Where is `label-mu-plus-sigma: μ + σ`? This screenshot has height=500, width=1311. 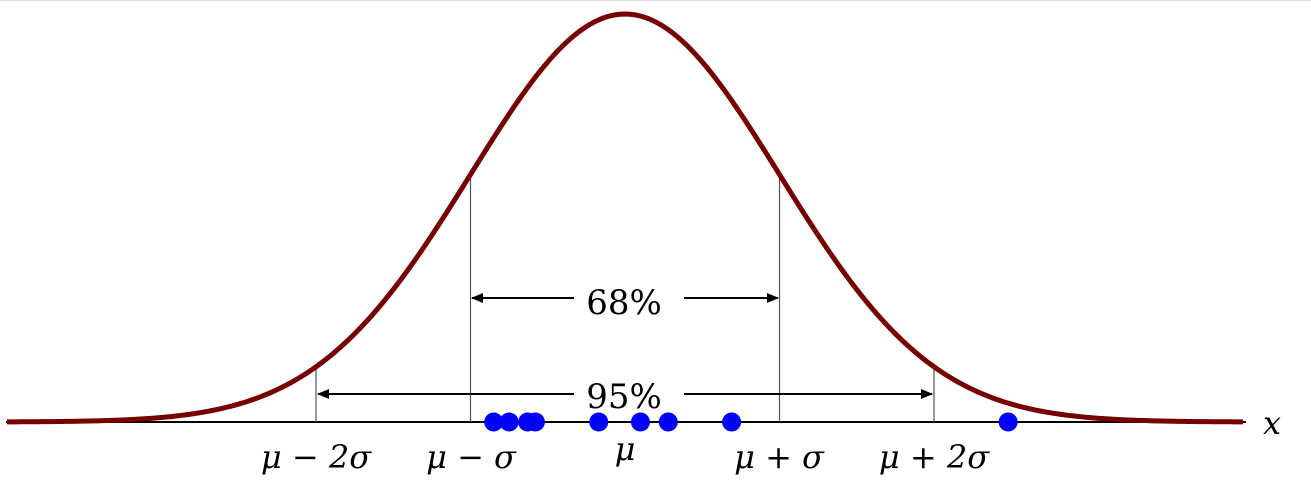 label-mu-plus-sigma: μ + σ is located at coordinates (779, 457).